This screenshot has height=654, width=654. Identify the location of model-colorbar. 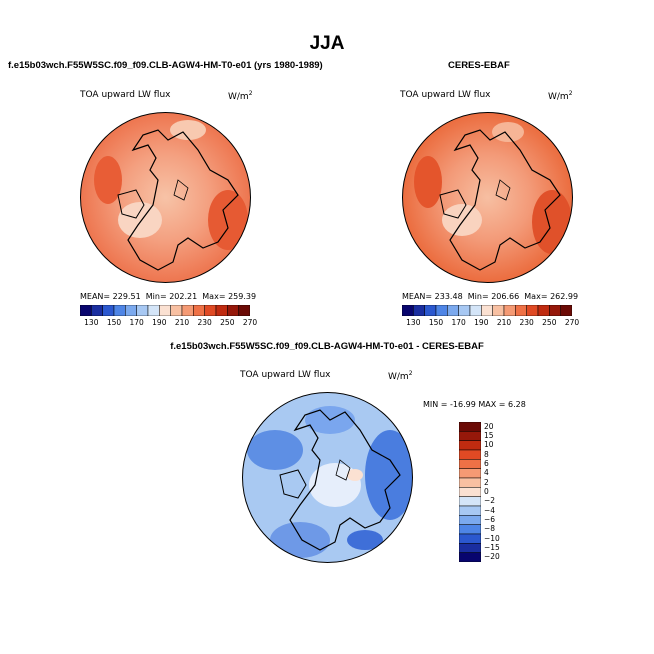
(165, 310).